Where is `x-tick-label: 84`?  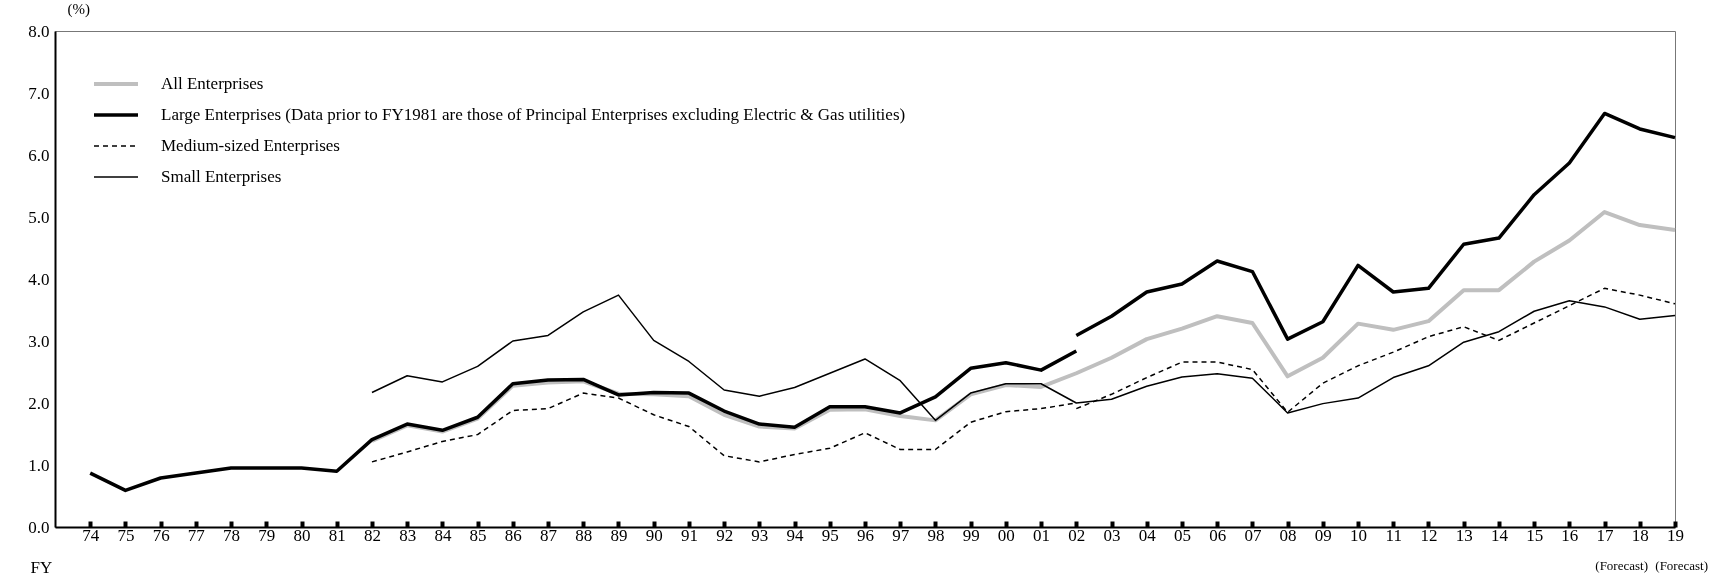 x-tick-label: 84 is located at coordinates (443, 535).